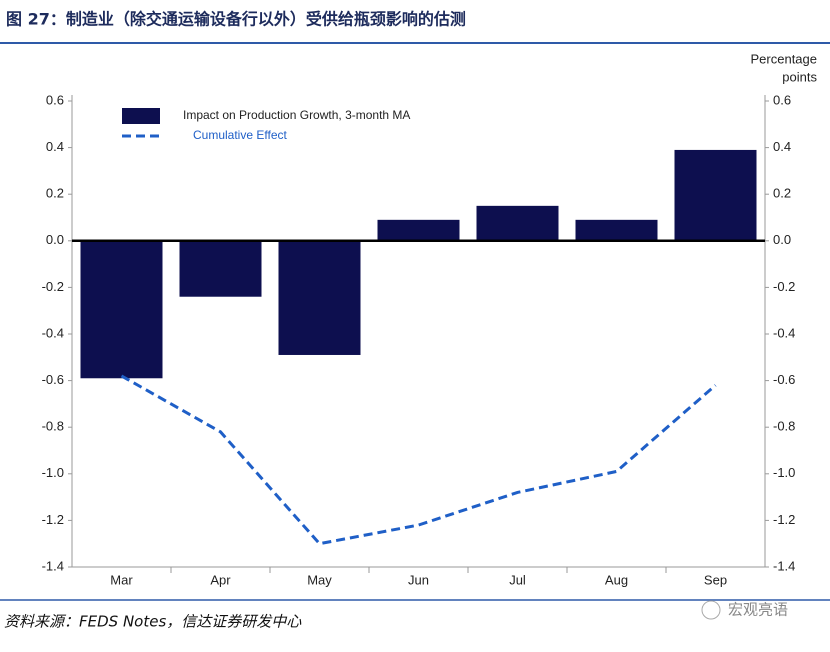  I want to click on watermark-icon, so click(711, 610).